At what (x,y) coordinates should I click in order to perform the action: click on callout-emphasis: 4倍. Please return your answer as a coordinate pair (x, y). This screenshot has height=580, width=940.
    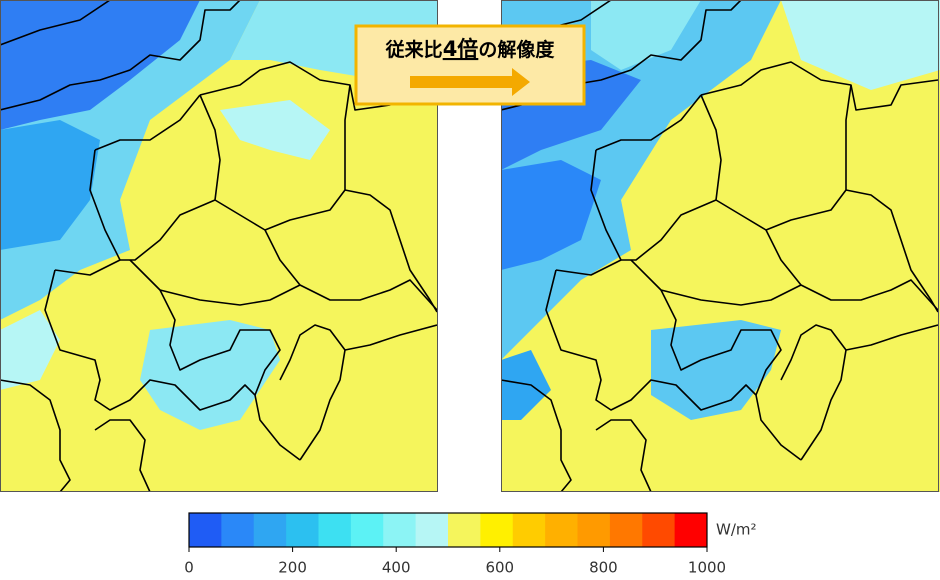
    Looking at the image, I should click on (461, 49).